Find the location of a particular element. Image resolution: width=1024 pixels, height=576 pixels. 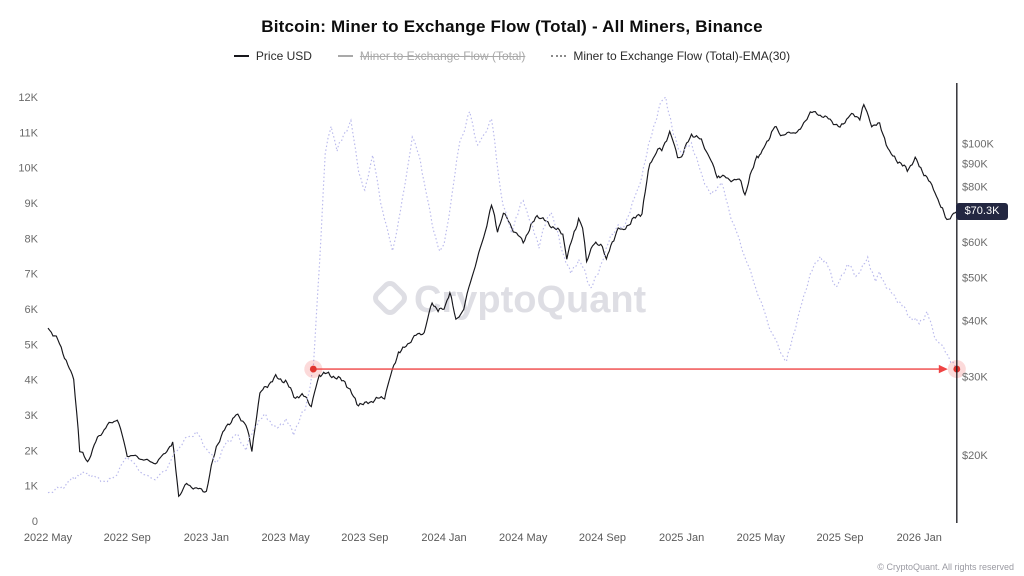

left-axis-tick-label: 3K is located at coordinates (32, 416).